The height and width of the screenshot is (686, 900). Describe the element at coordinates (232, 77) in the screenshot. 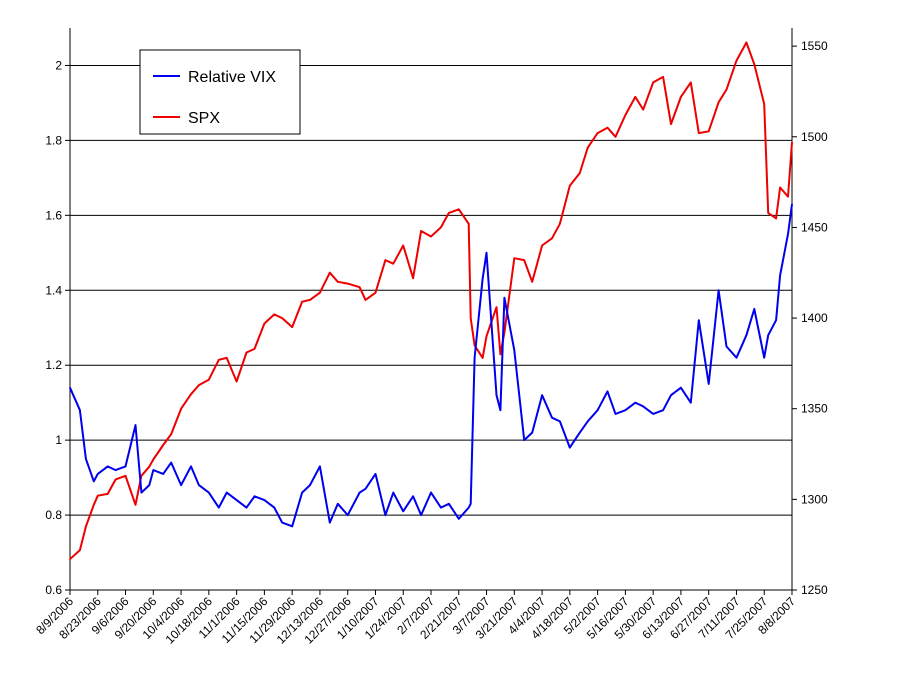

I see `legend-label-relative-vix: Relative VIX` at that location.